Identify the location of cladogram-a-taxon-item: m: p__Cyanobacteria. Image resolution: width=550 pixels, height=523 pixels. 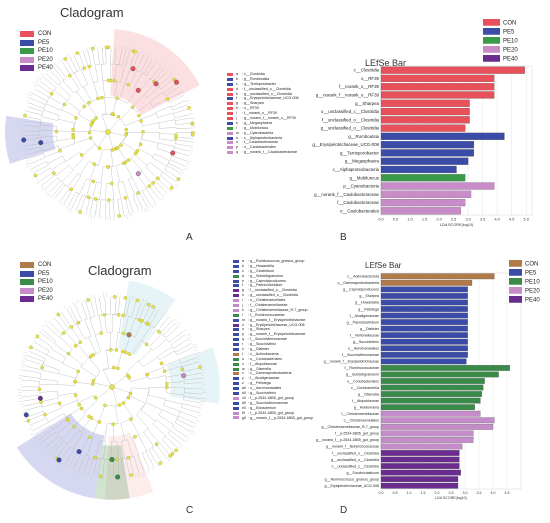
(263, 133).